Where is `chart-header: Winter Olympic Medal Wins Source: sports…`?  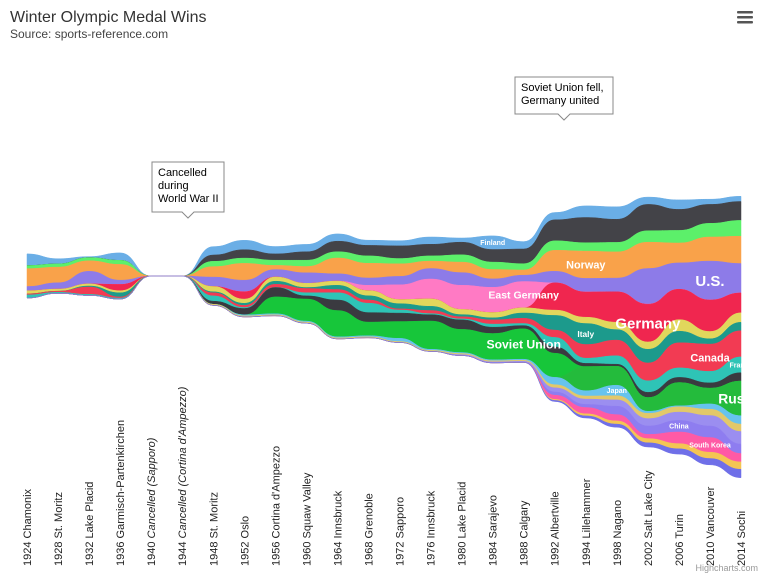 chart-header: Winter Olympic Medal Wins Source: sports… is located at coordinates (108, 25).